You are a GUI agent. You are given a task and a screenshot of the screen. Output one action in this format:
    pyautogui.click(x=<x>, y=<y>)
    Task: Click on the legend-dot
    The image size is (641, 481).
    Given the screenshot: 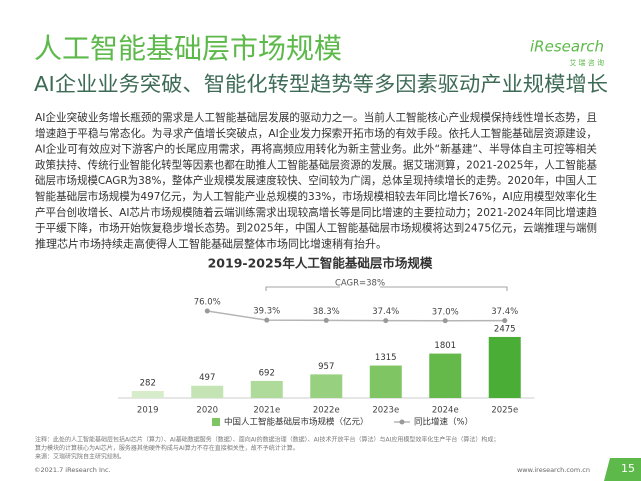 What is the action you would take?
    pyautogui.click(x=402, y=422)
    